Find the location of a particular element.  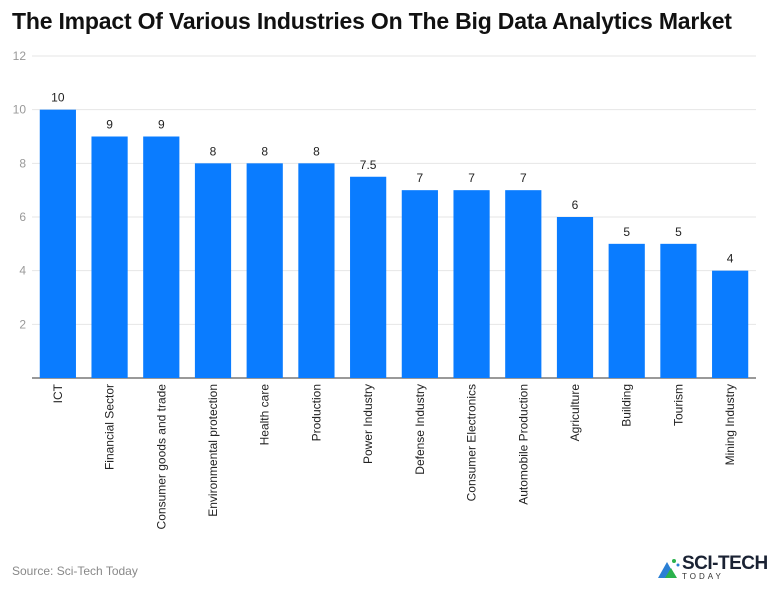

x-tick-label: Defense Industry is located at coordinates (420, 429).